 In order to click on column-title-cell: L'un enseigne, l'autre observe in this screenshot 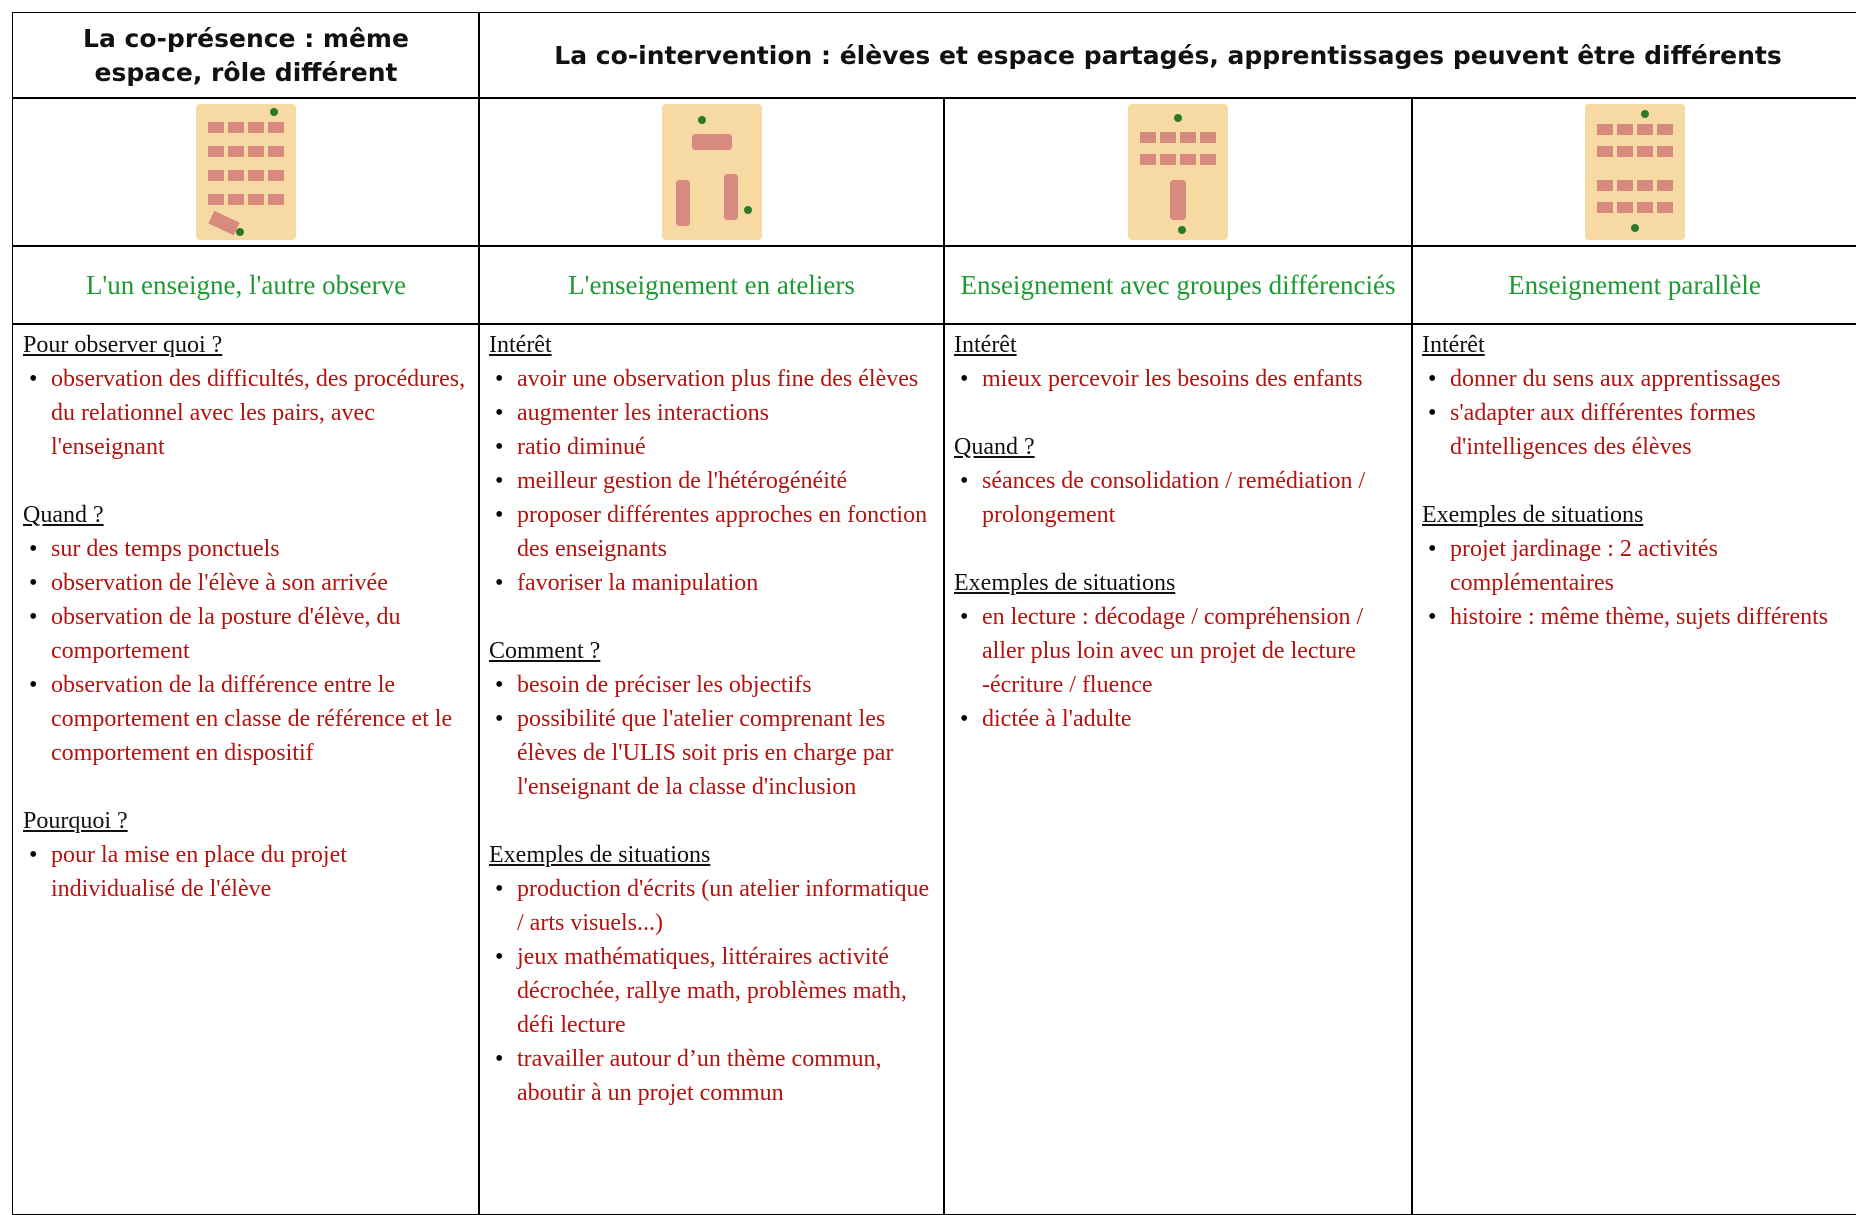, I will do `click(246, 285)`.